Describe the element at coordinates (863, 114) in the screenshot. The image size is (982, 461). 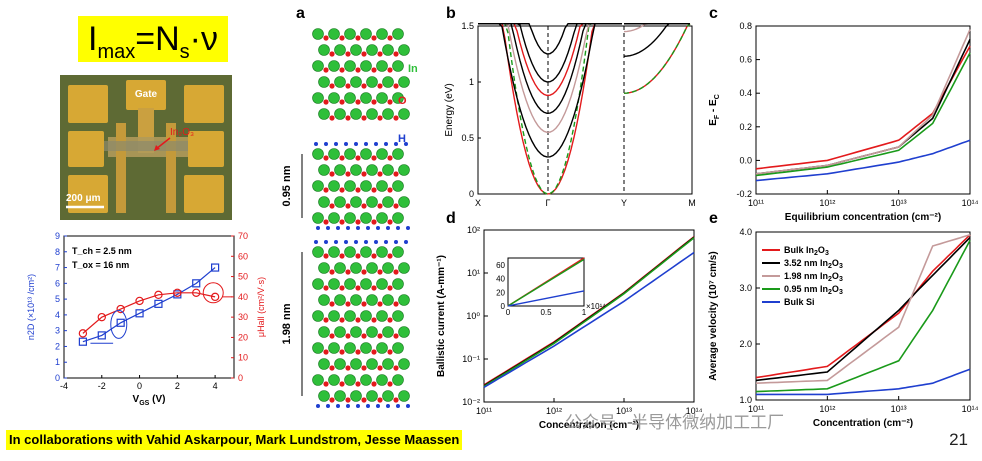
I see `series-line-green` at that location.